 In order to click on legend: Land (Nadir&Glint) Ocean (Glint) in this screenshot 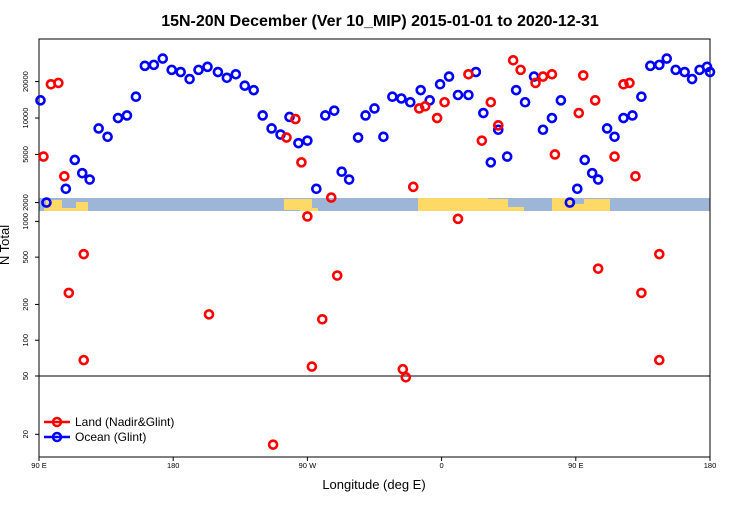, I will do `click(109, 429)`.